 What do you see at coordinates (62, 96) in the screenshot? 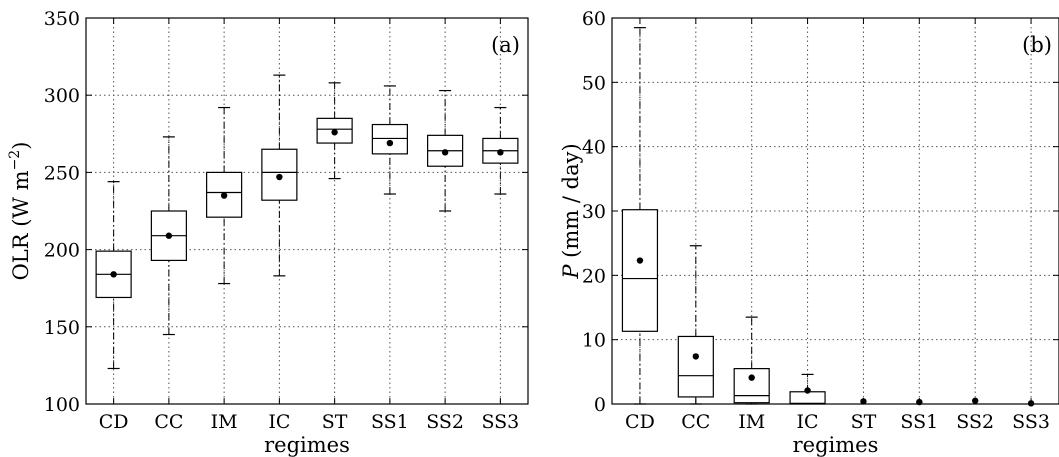
I see `y-tick-label: 300` at bounding box center [62, 96].